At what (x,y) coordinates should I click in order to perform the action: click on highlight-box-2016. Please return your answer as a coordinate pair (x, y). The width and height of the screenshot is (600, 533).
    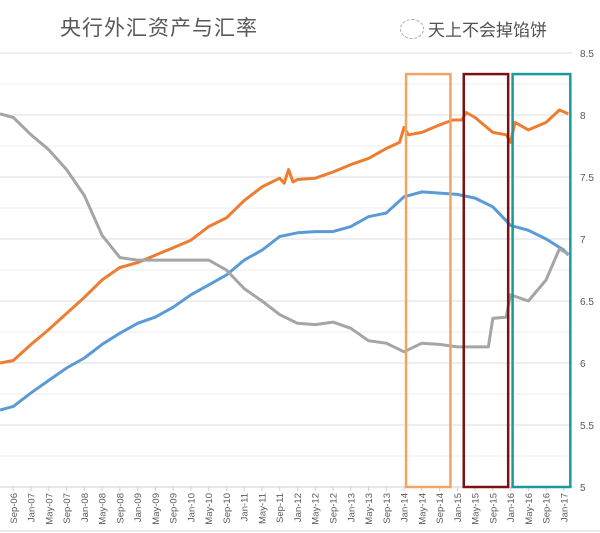
    Looking at the image, I should click on (541, 280).